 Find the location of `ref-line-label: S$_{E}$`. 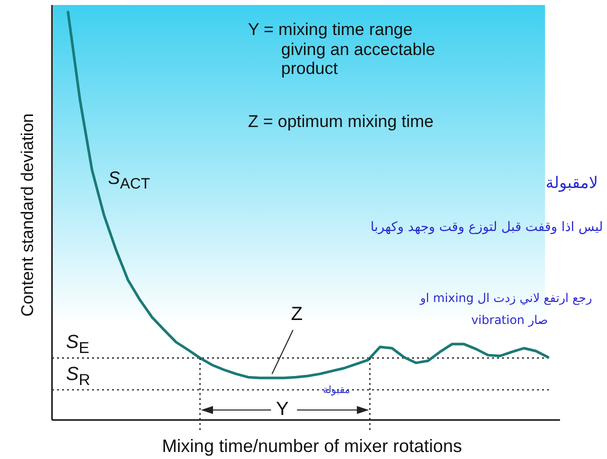

ref-line-label: S$_{E}$ is located at coordinates (78, 344).